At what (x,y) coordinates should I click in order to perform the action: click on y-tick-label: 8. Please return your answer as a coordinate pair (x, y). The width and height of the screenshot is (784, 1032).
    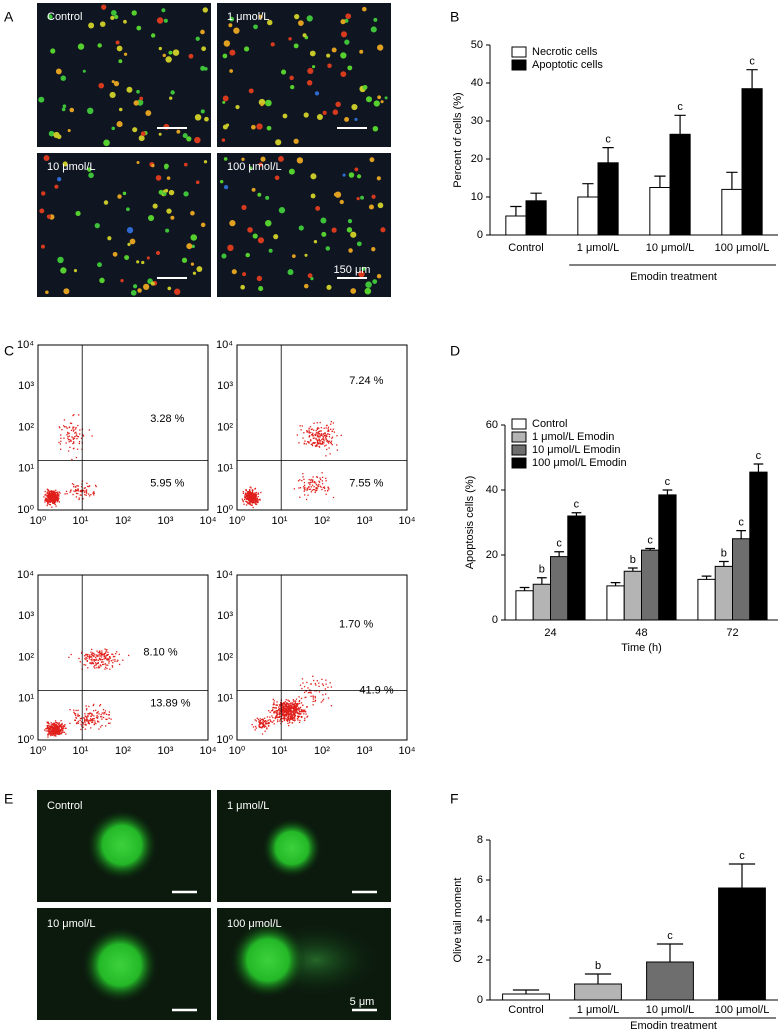
    Looking at the image, I should click on (480, 840).